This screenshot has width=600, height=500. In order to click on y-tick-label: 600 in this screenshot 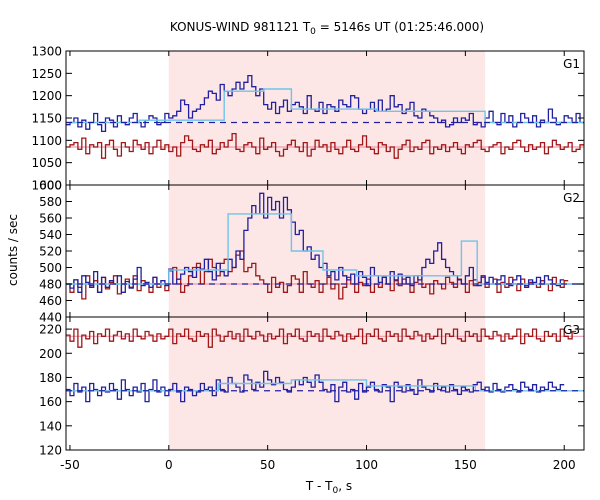, I will do `click(50, 186)`.